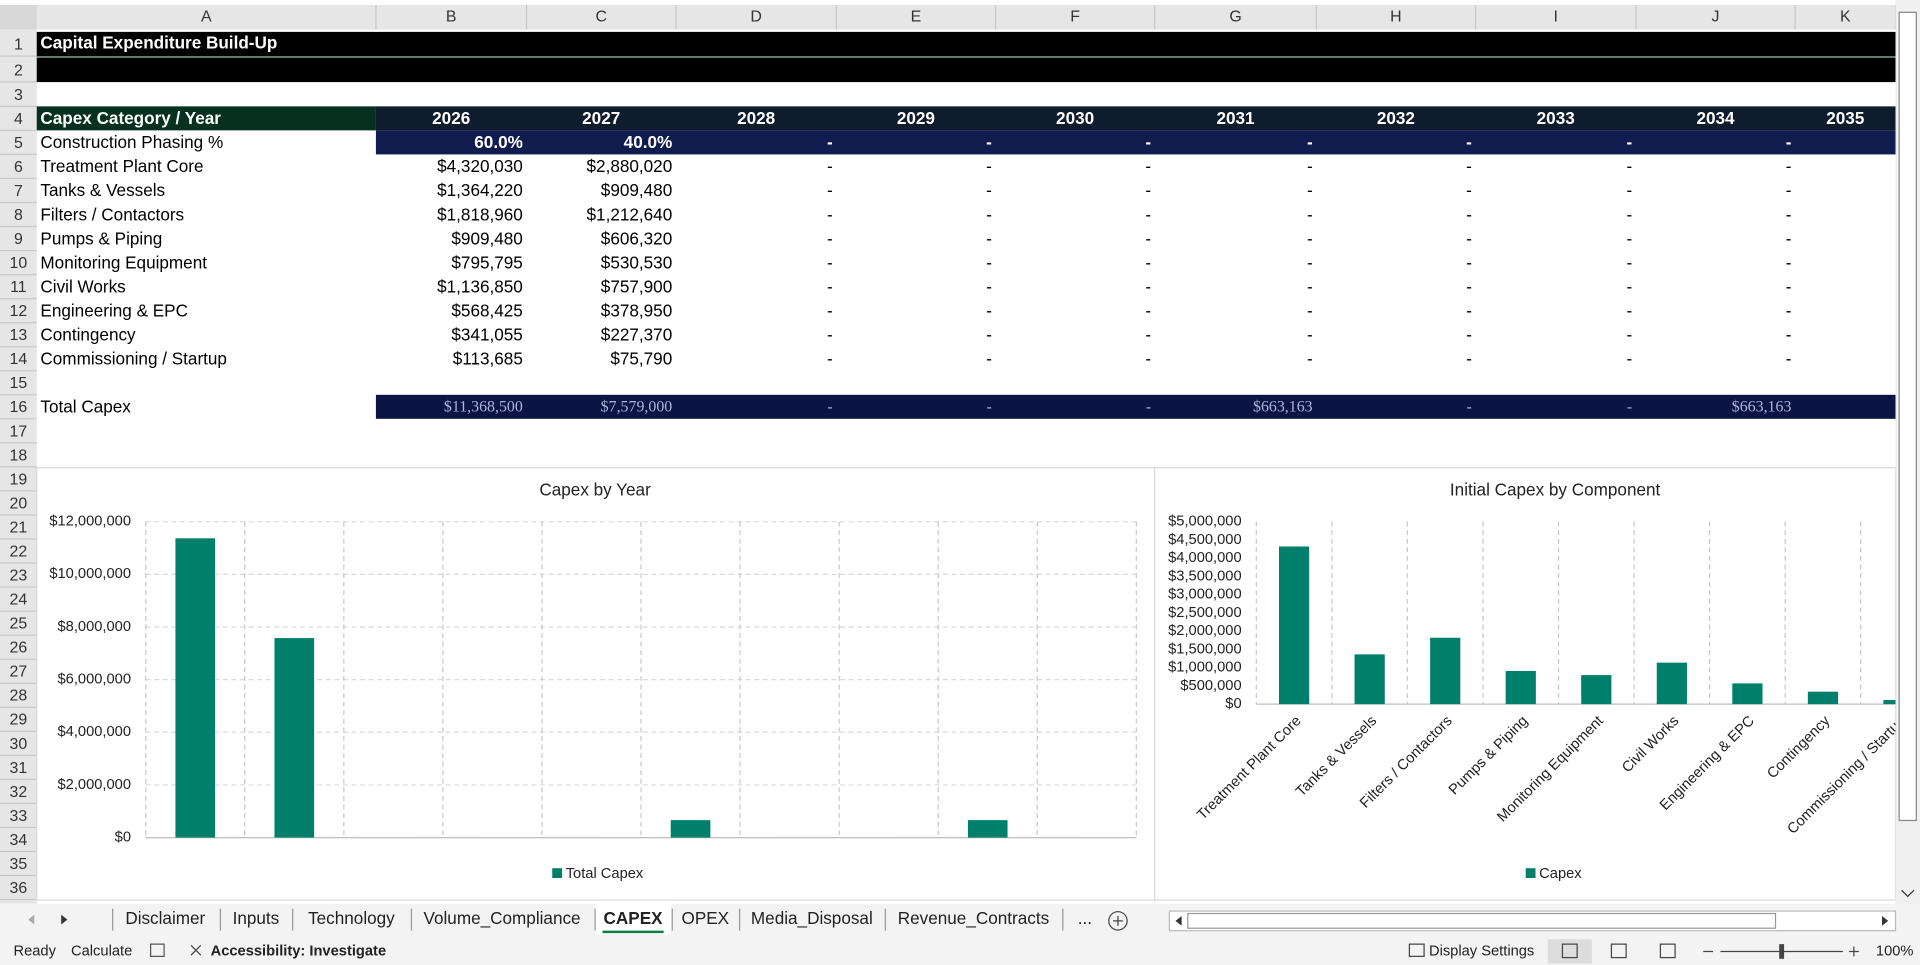 This screenshot has height=965, width=1920. Describe the element at coordinates (19, 864) in the screenshot. I see `row-header: 35` at that location.